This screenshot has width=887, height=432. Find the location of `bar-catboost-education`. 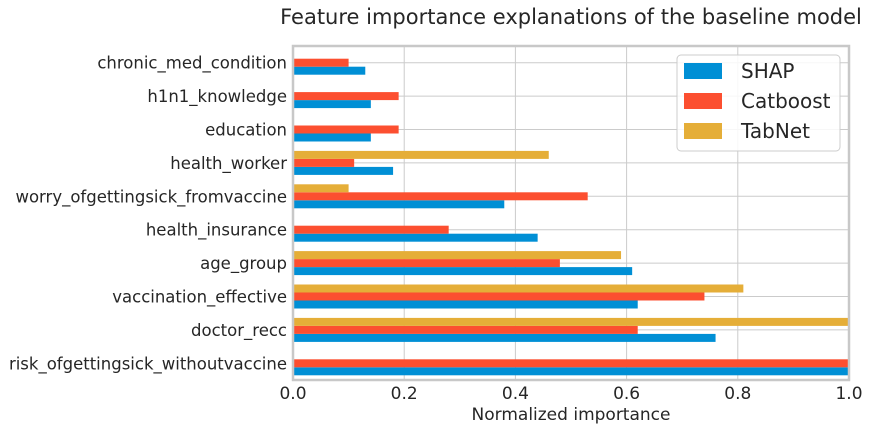

bar-catboost-education is located at coordinates (346, 129).